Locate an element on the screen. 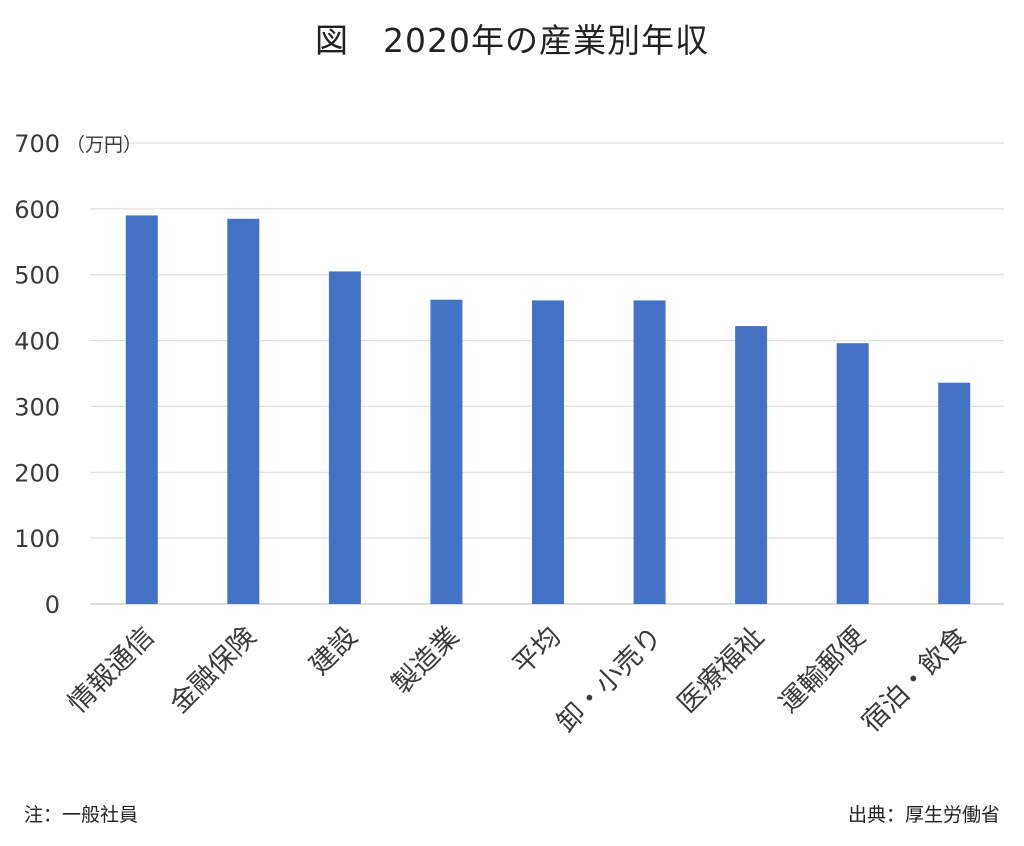  x-category-label: 金融保険 is located at coordinates (213, 670).